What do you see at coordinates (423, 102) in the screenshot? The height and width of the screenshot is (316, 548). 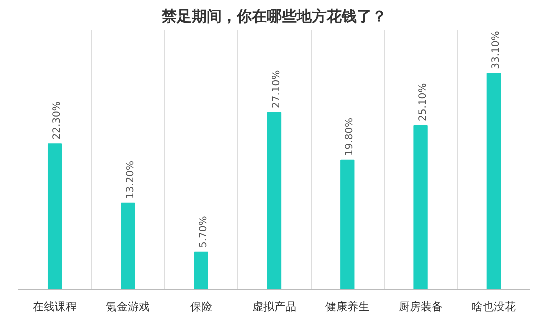 I see `data-label: 25.10%` at bounding box center [423, 102].